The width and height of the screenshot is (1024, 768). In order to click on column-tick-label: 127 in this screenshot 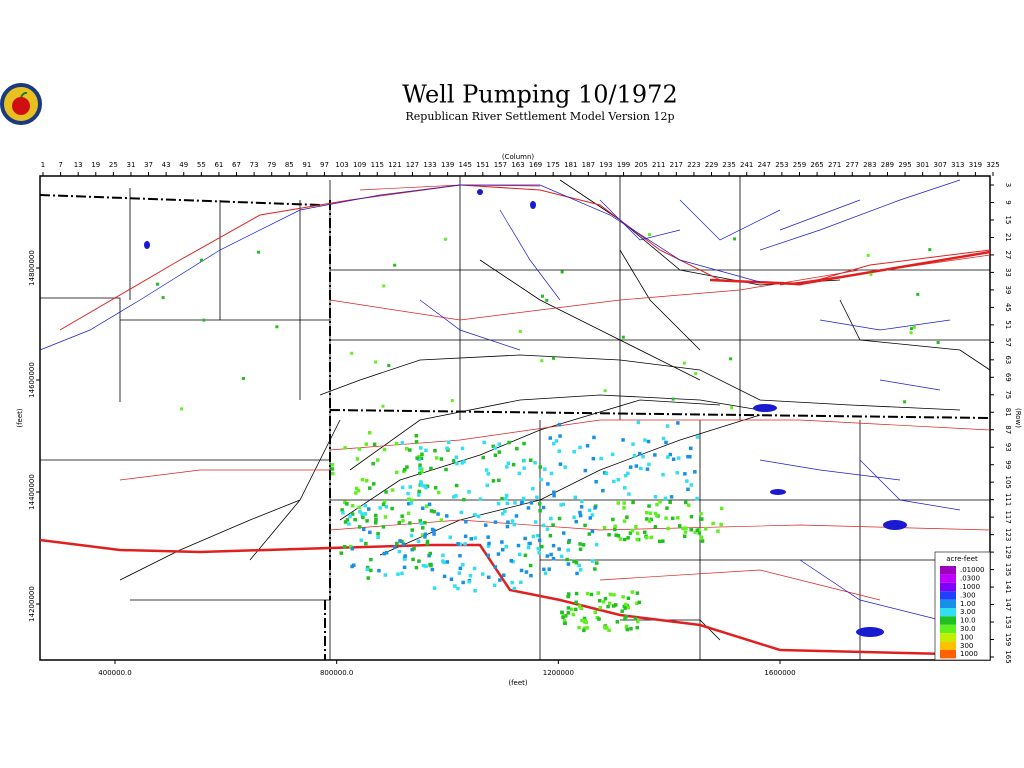, I will do `click(412, 165)`.